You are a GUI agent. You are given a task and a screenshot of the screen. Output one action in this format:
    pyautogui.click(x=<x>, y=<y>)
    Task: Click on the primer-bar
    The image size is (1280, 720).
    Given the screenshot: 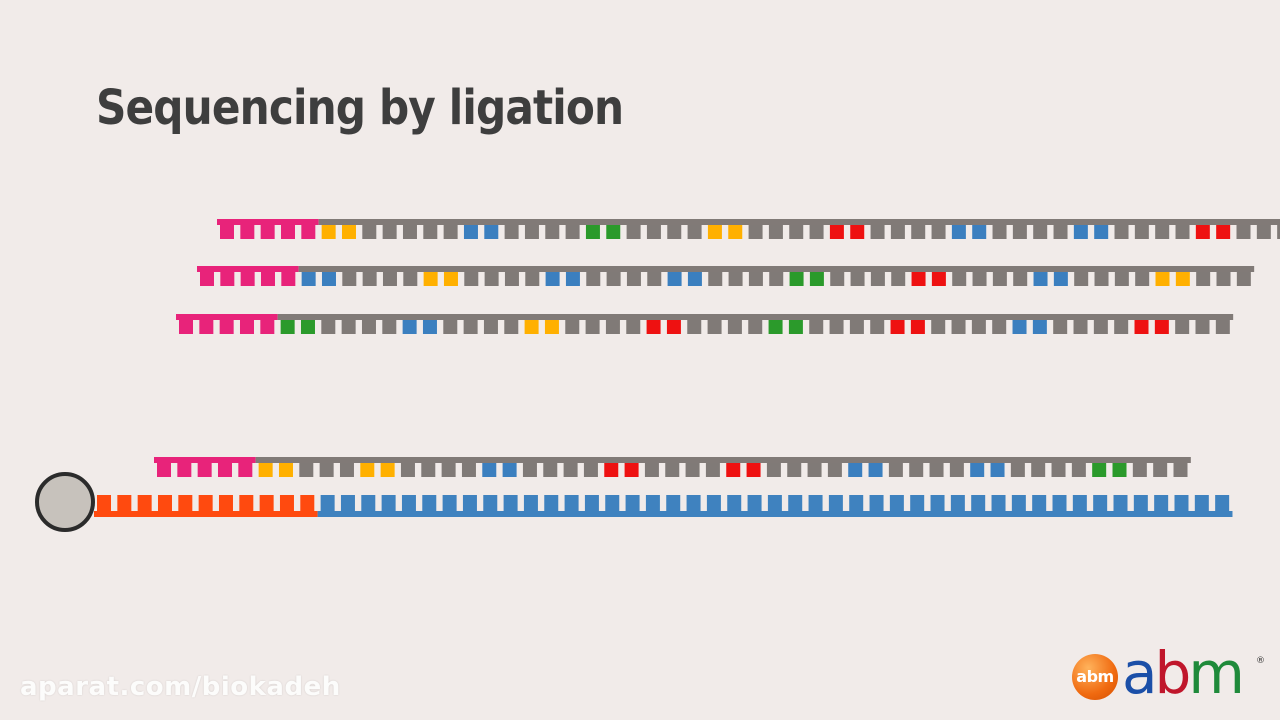 What is the action you would take?
    pyautogui.click(x=248, y=269)
    